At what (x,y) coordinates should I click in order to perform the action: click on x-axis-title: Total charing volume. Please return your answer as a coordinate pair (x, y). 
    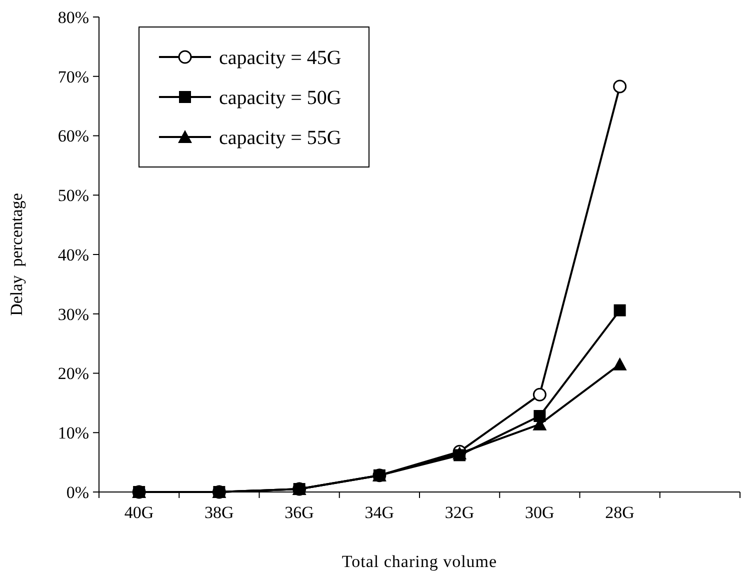
    Looking at the image, I should click on (420, 561).